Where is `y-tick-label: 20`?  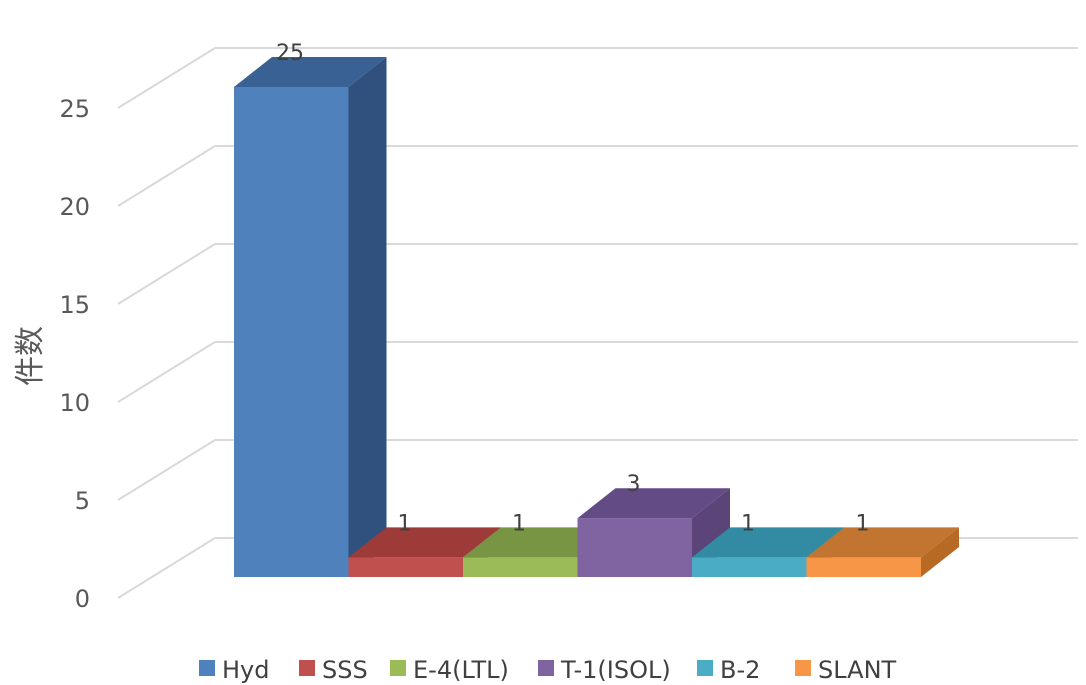
y-tick-label: 20 is located at coordinates (74, 207).